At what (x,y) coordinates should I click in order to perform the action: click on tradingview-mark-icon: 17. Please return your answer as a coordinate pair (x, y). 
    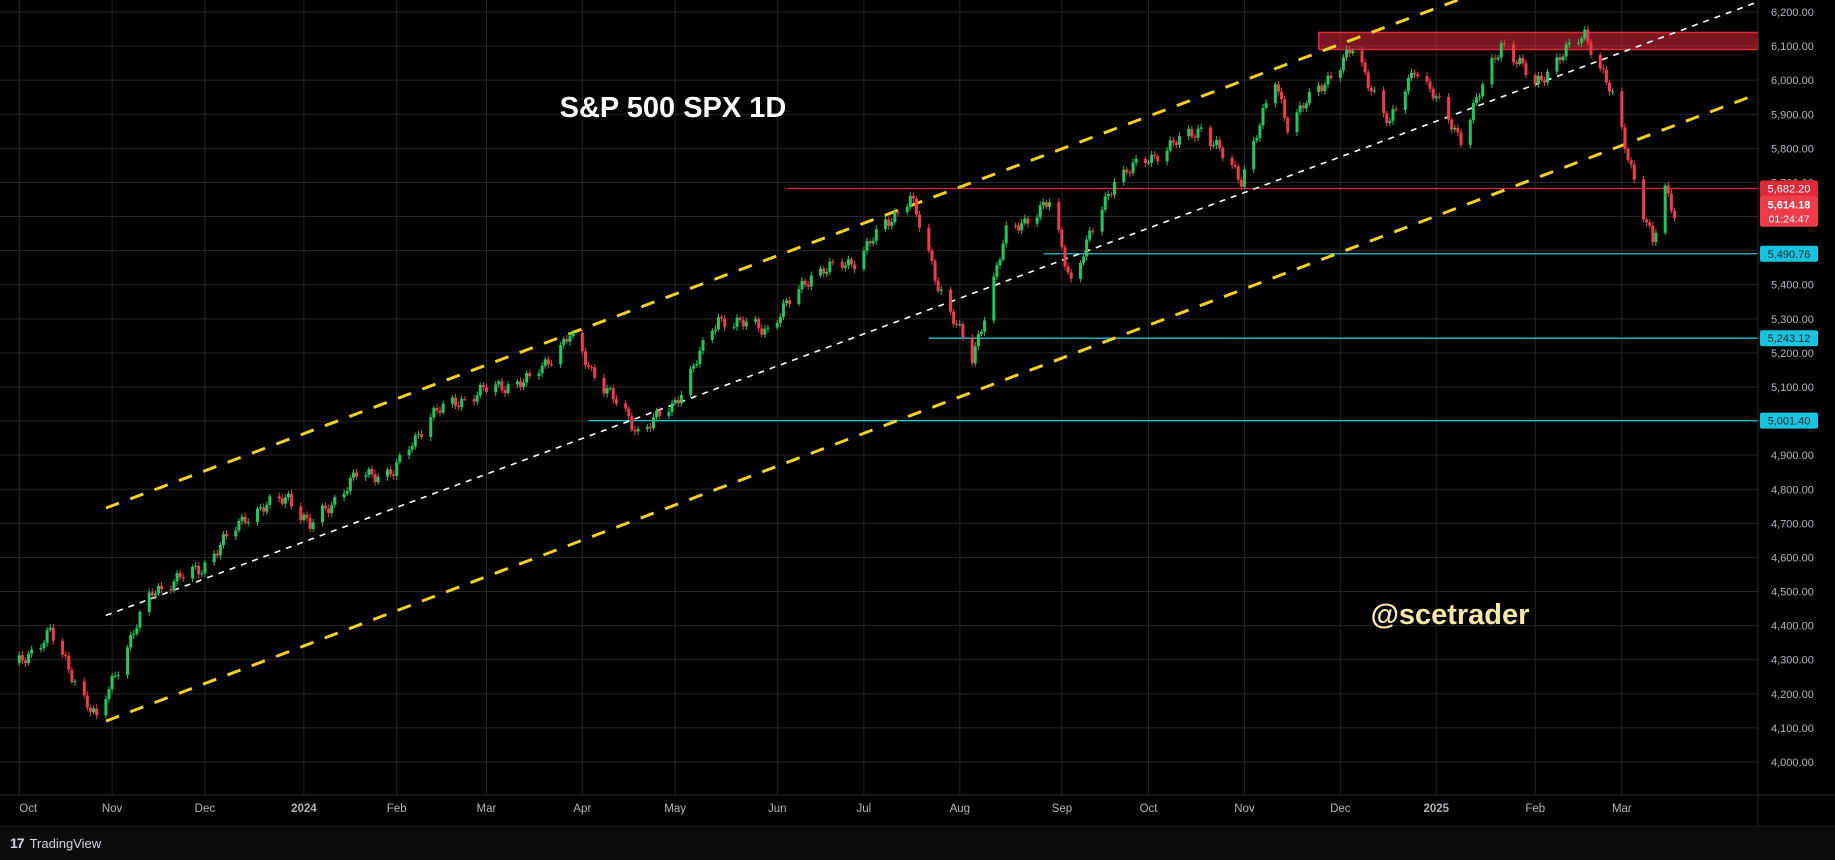
    Looking at the image, I should click on (17, 843).